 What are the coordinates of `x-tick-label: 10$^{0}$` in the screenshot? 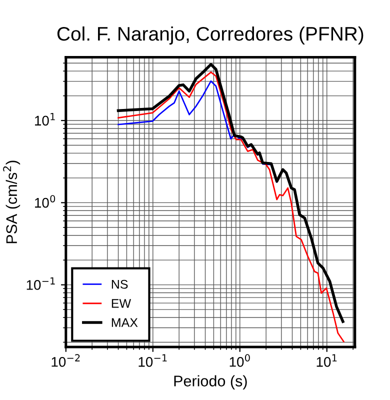 It's located at (240, 360).